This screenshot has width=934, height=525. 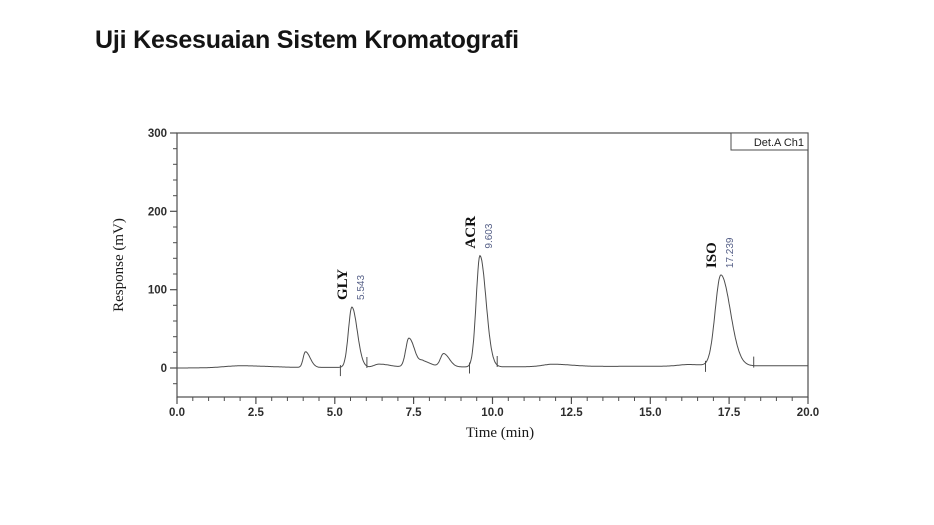 I want to click on chromatogram-trace, so click(x=493, y=311).